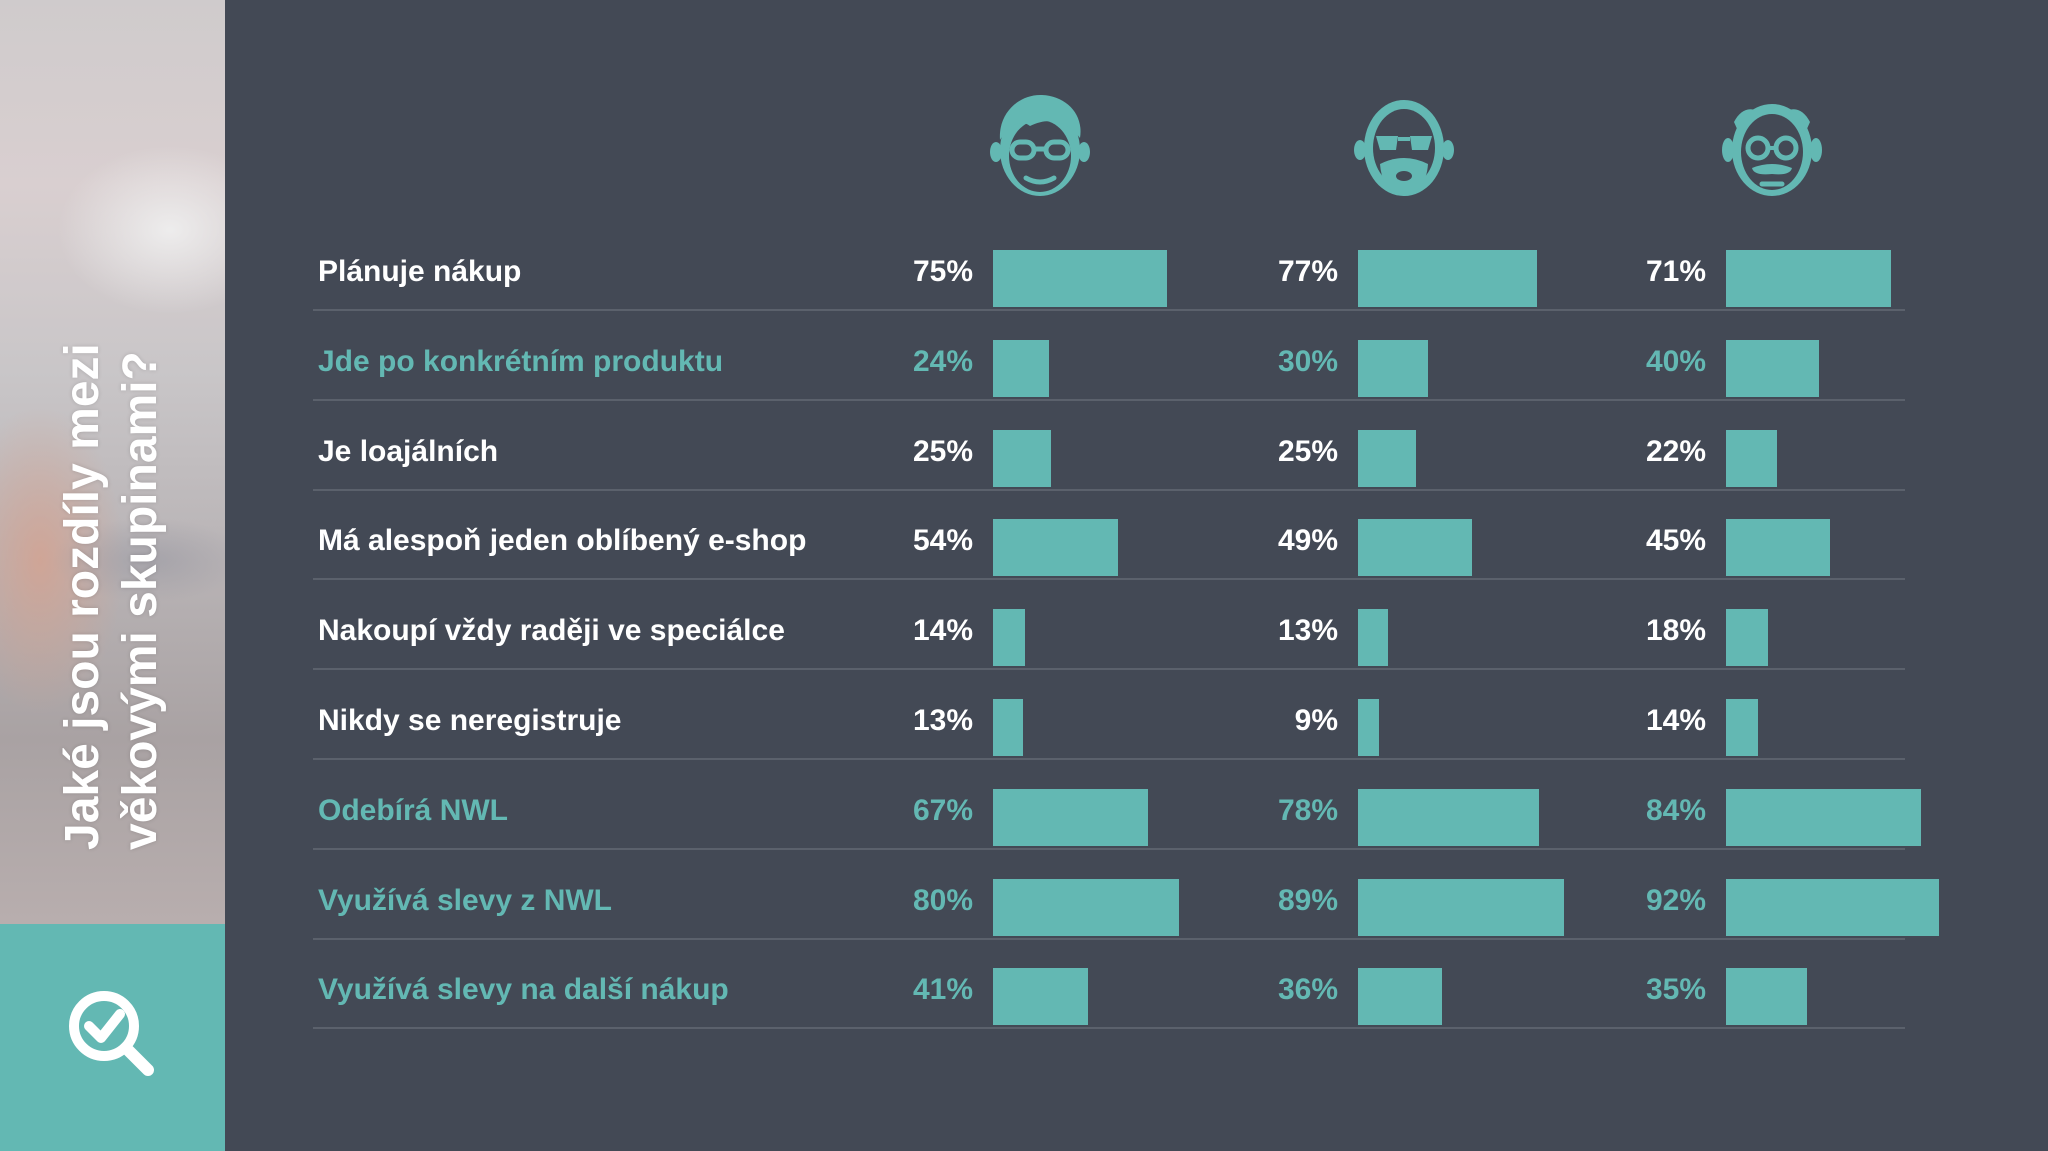 The width and height of the screenshot is (2048, 1151). Describe the element at coordinates (942, 271) in the screenshot. I see `value-label: 75%` at that location.